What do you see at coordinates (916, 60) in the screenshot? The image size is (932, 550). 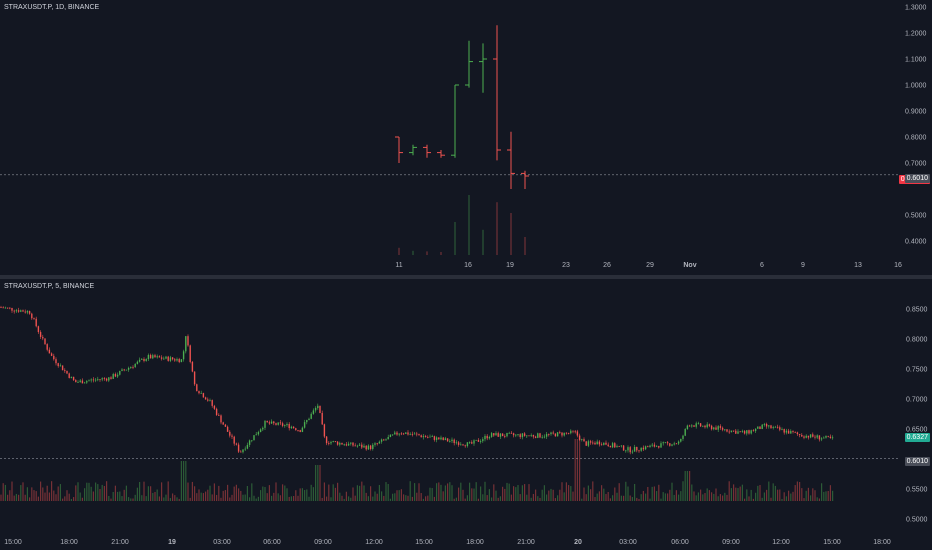 I see `daily-y-tick: 1.1000` at bounding box center [916, 60].